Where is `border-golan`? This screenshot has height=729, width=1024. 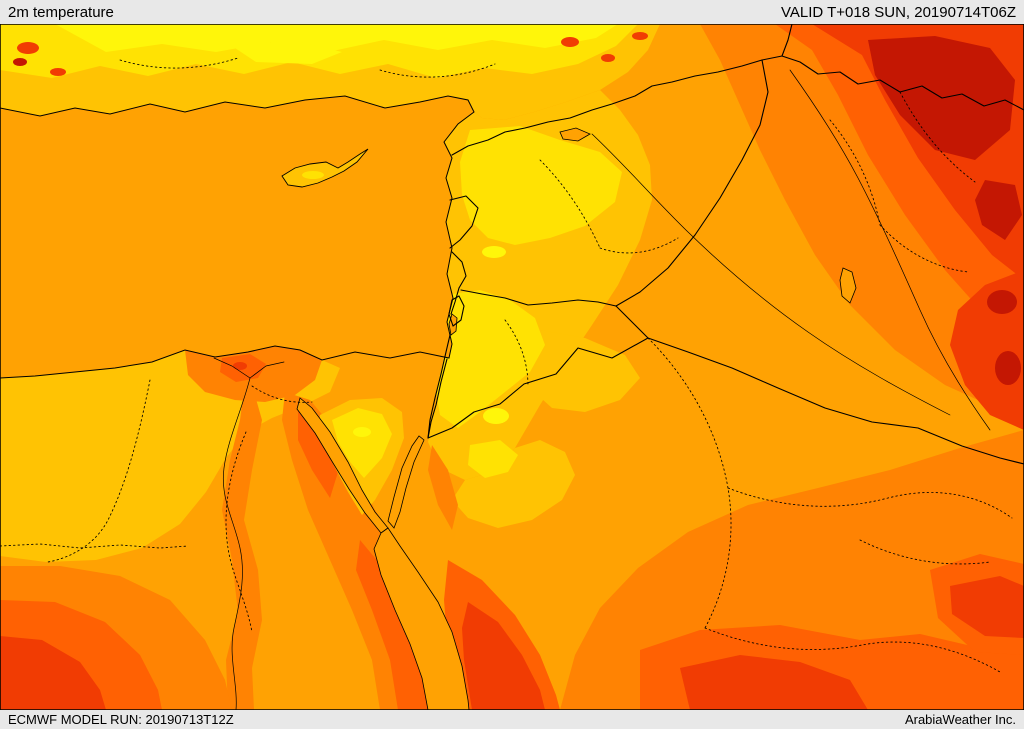
border-golan is located at coordinates (459, 270).